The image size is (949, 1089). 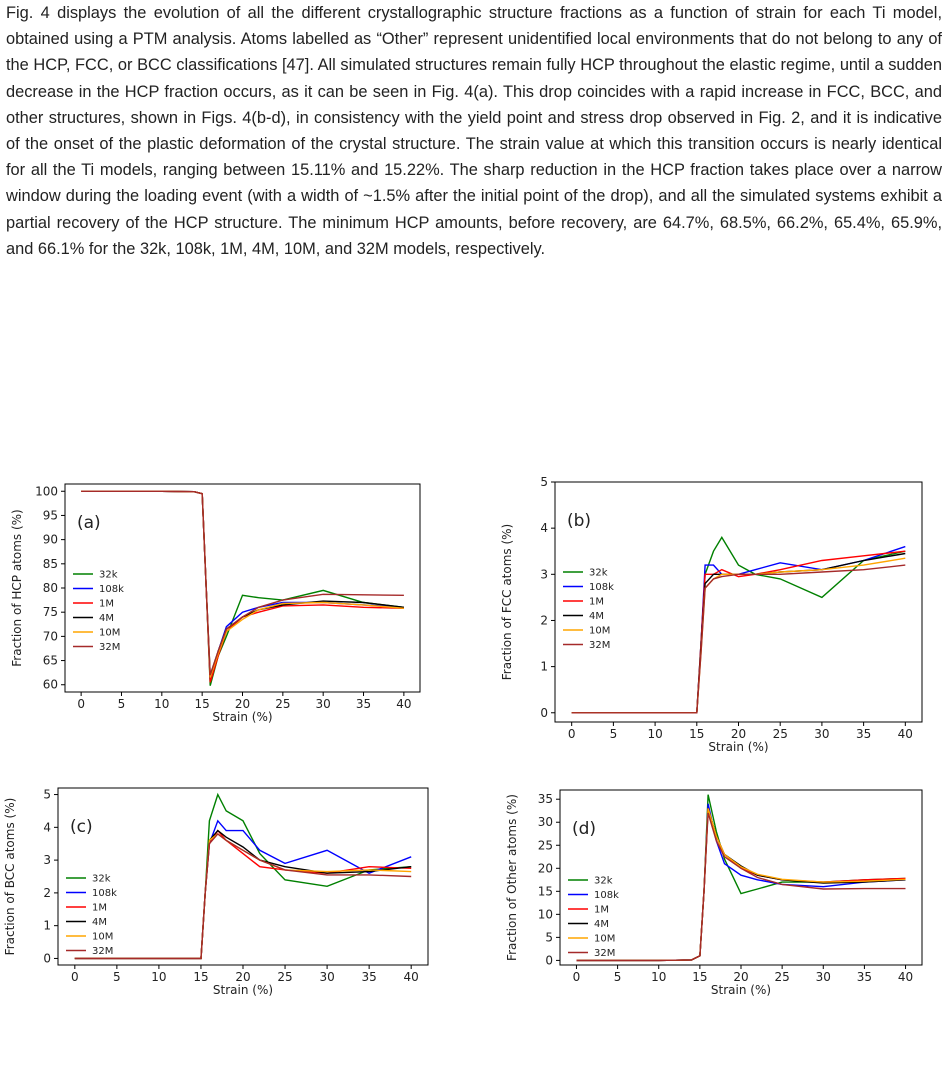 I want to click on plot-frame, so click(x=738, y=602).